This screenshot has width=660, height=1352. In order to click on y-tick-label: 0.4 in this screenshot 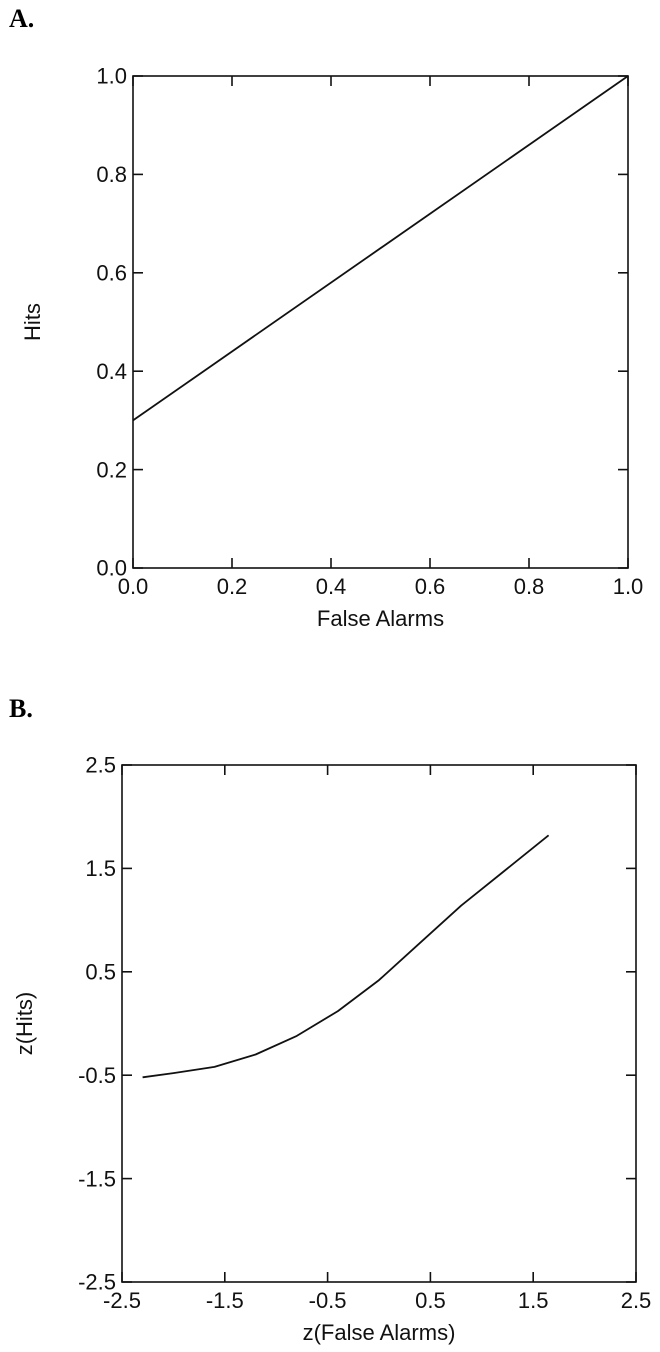, I will do `click(111, 371)`.